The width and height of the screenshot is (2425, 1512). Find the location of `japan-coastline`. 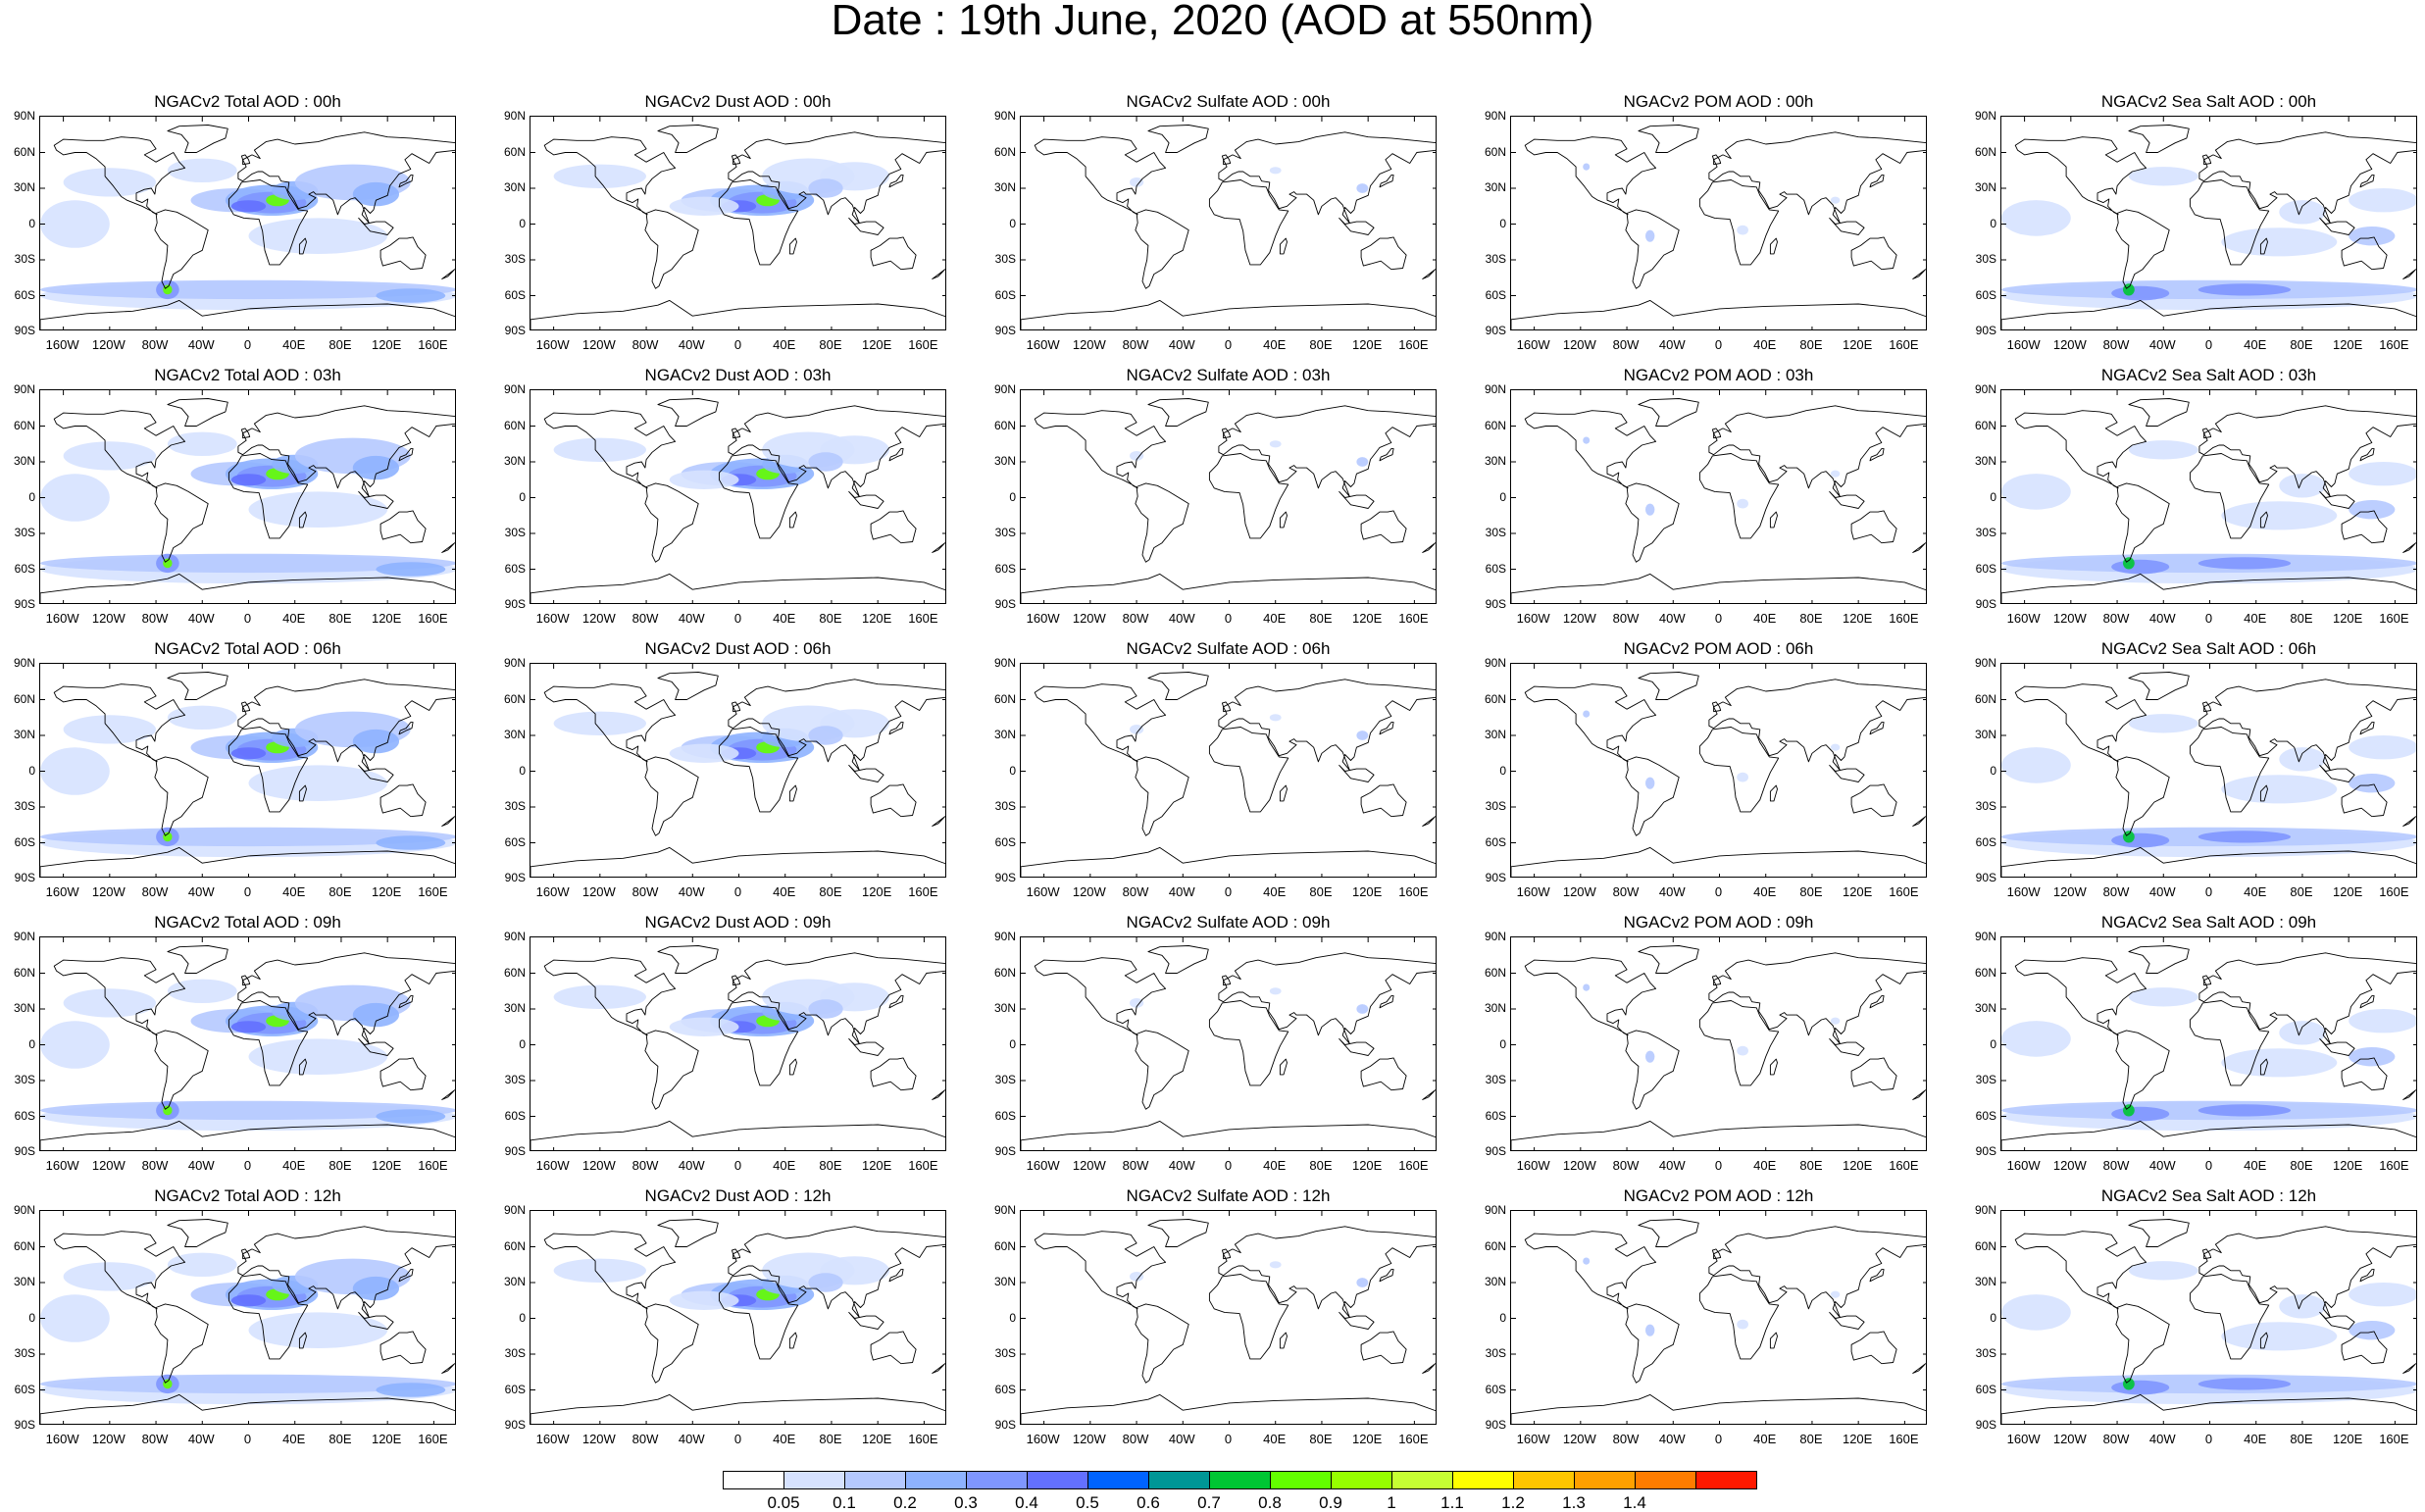

japan-coastline is located at coordinates (1386, 181).